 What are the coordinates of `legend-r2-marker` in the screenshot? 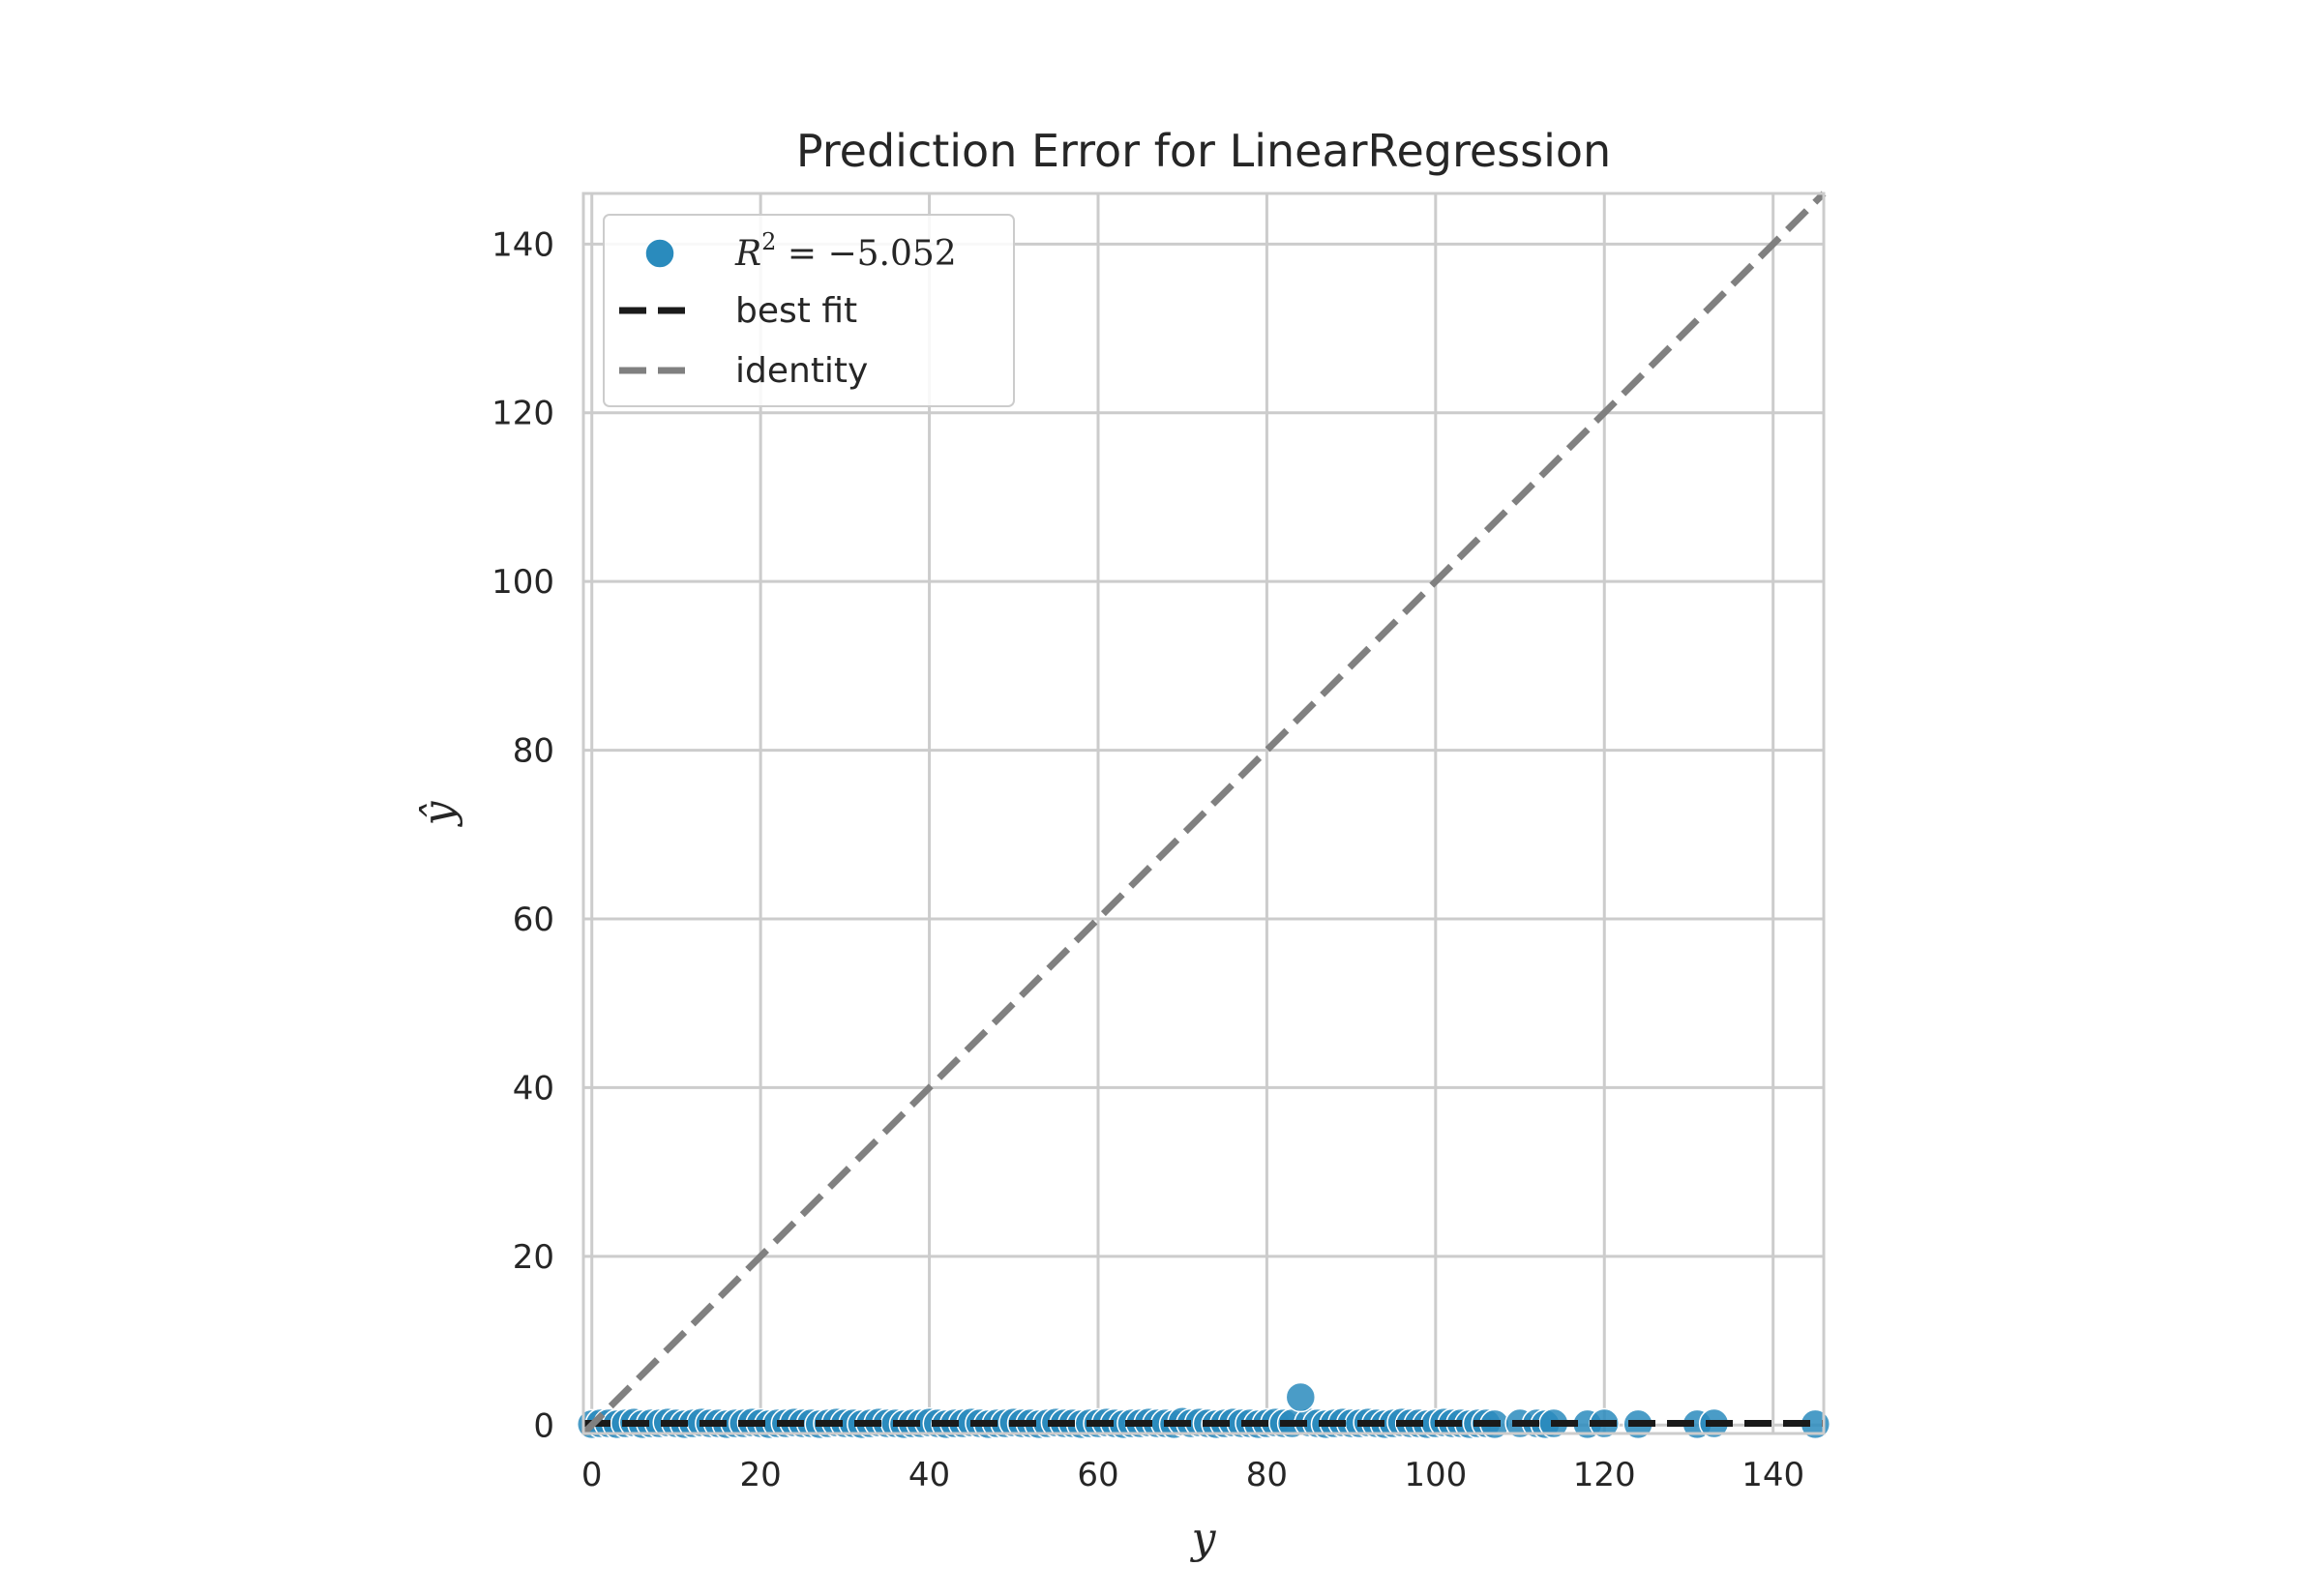 It's located at (659, 253).